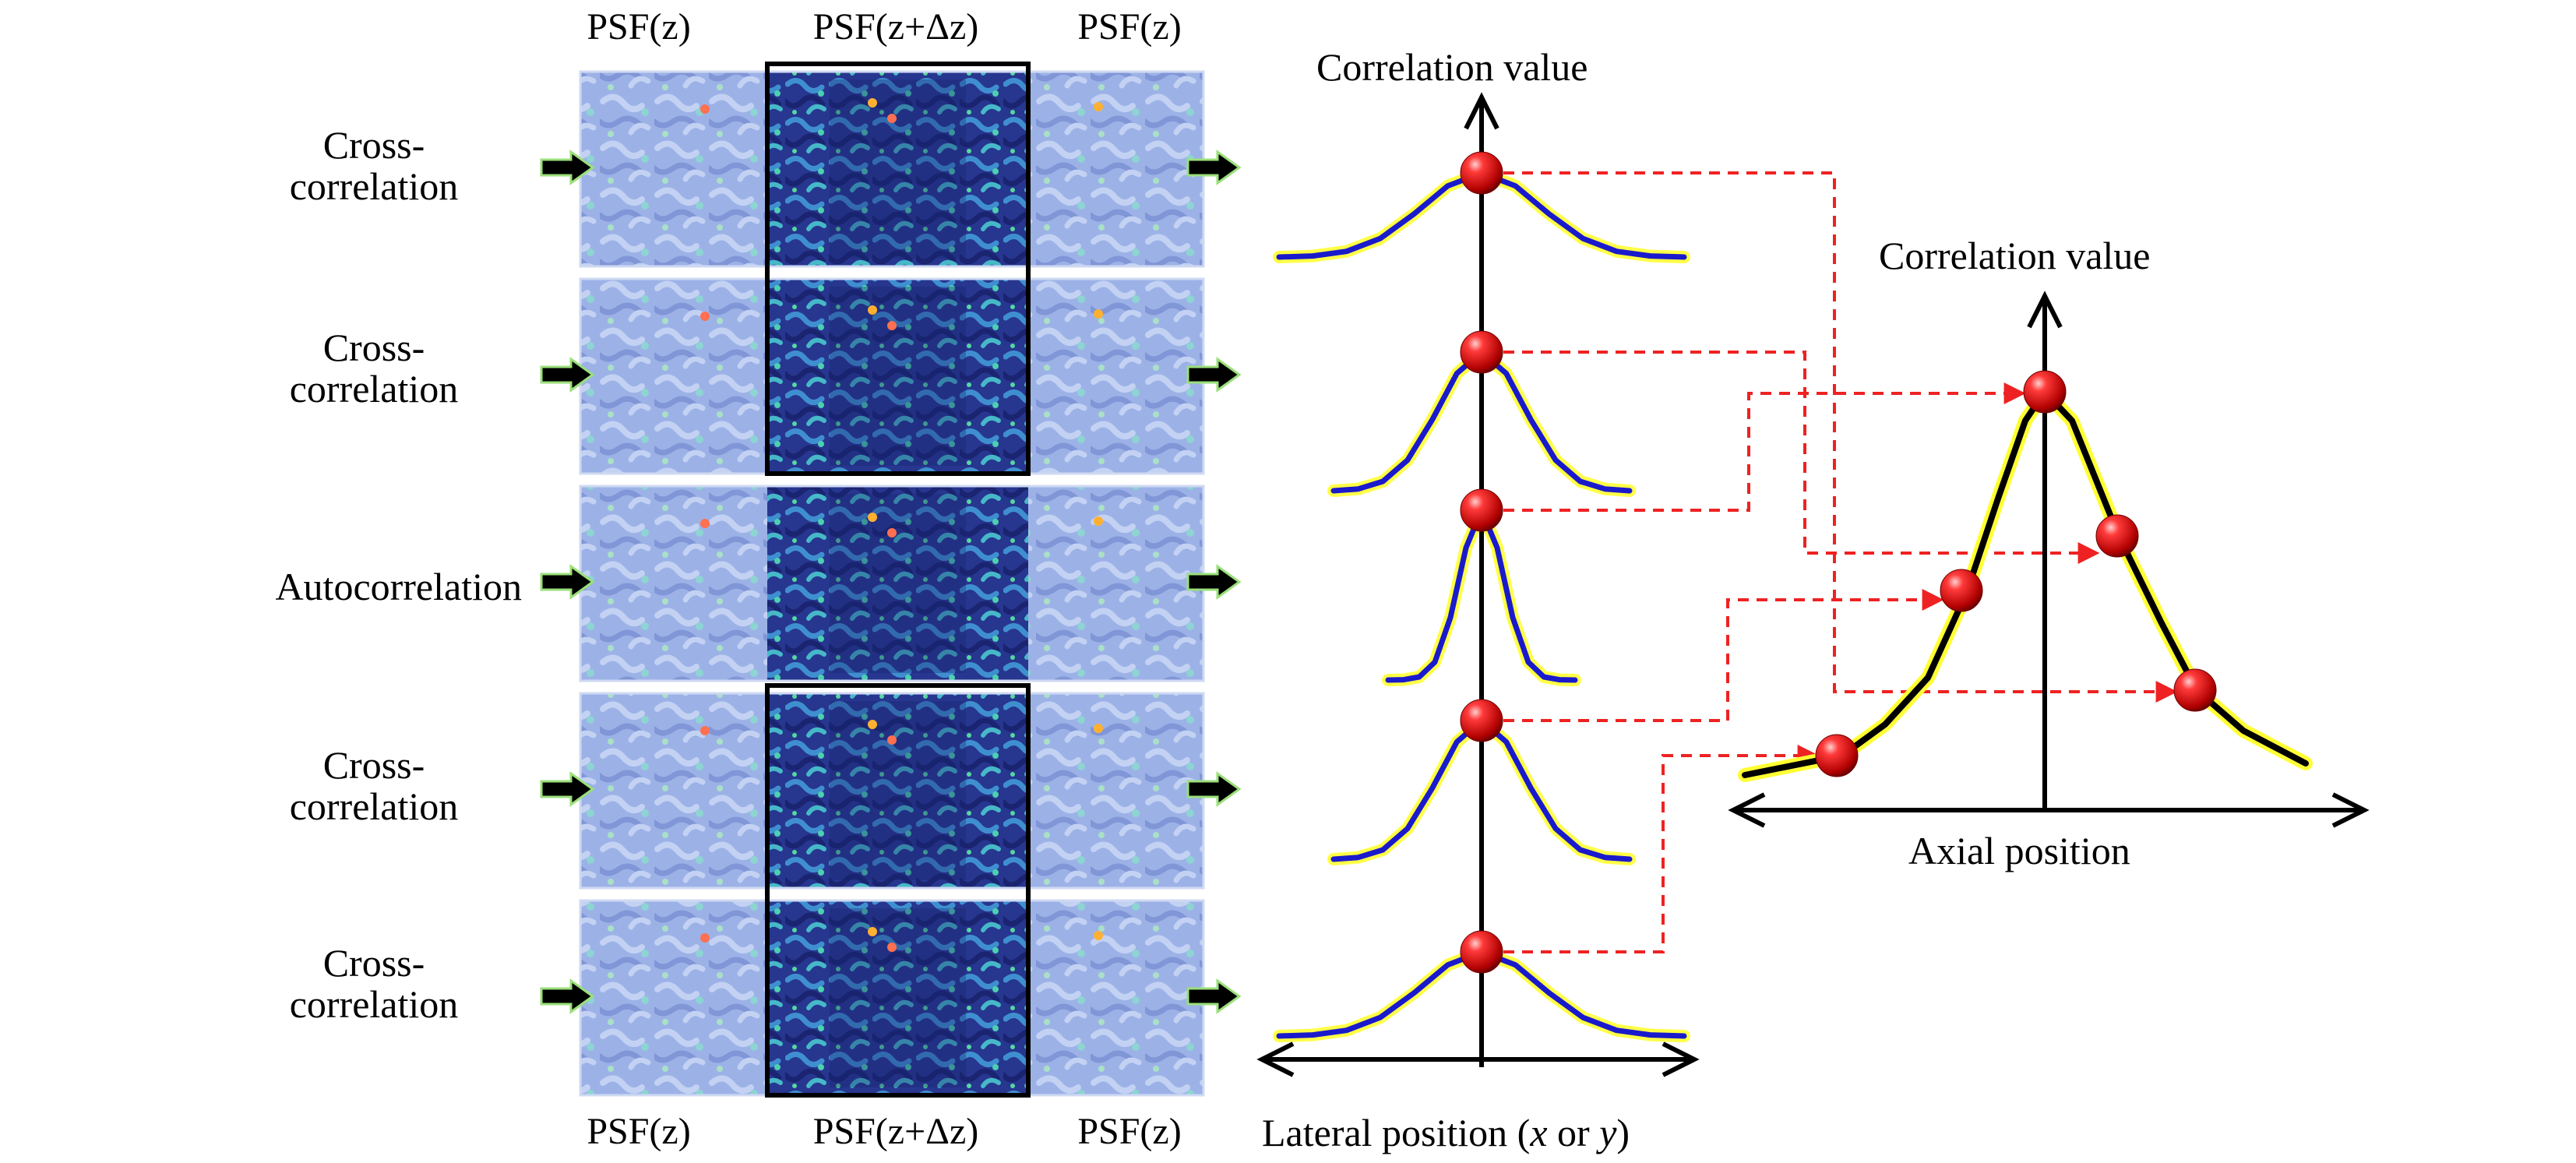 This screenshot has width=2576, height=1163. Describe the element at coordinates (2019, 851) in the screenshot. I see `axial-xlabel: Axial position` at that location.